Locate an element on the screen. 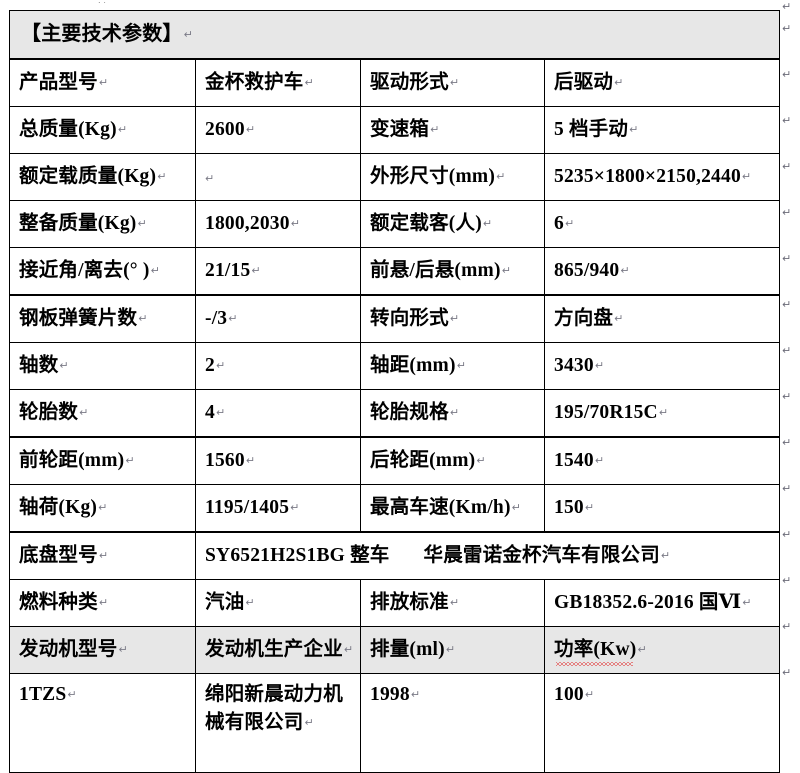  cell-text: 总质量(Kg) is located at coordinates (68, 130).